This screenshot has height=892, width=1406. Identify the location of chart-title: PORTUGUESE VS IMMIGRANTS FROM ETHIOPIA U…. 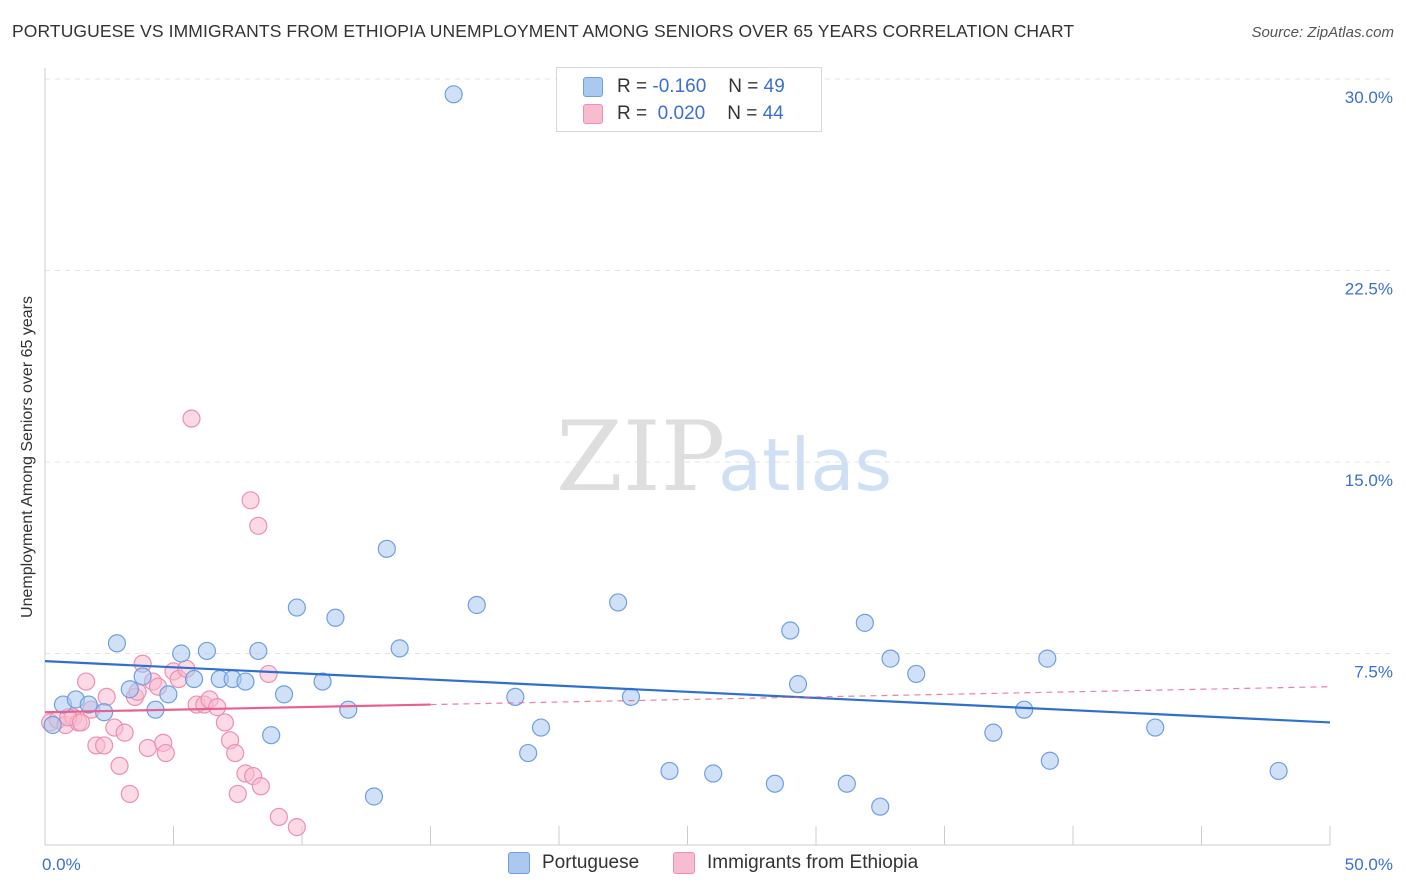
(543, 31).